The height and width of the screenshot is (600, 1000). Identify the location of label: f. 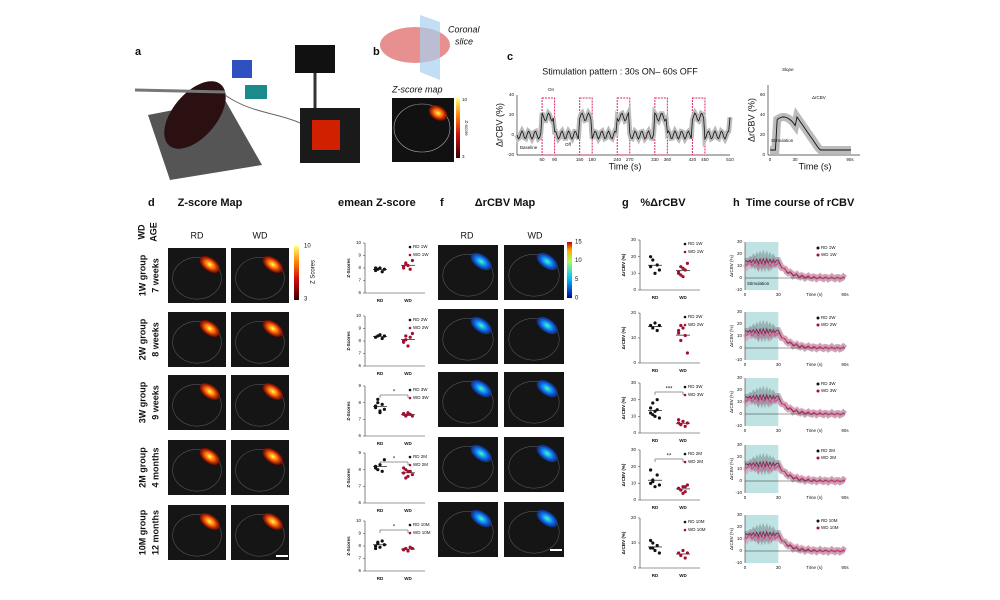
(442, 203).